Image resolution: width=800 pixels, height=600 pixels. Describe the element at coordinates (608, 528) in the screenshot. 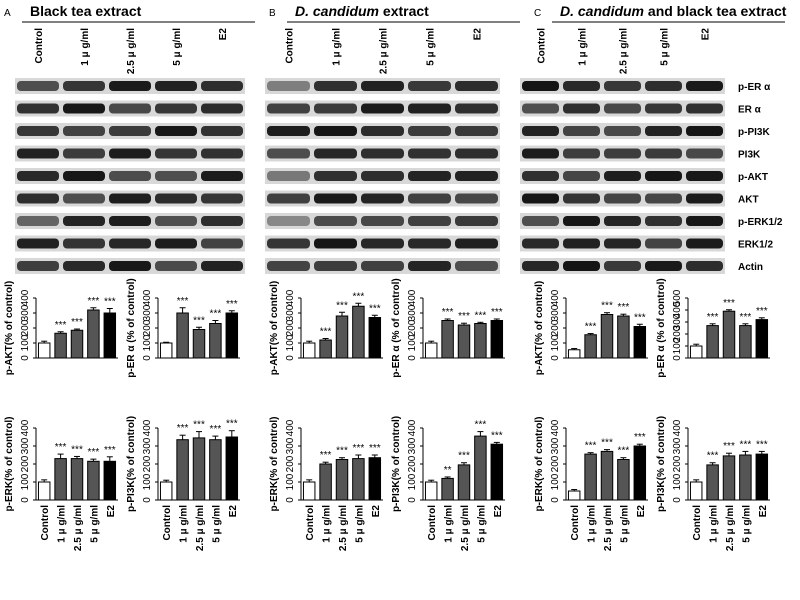

I see `x-tick-label: 2.5 μ g/ml` at that location.